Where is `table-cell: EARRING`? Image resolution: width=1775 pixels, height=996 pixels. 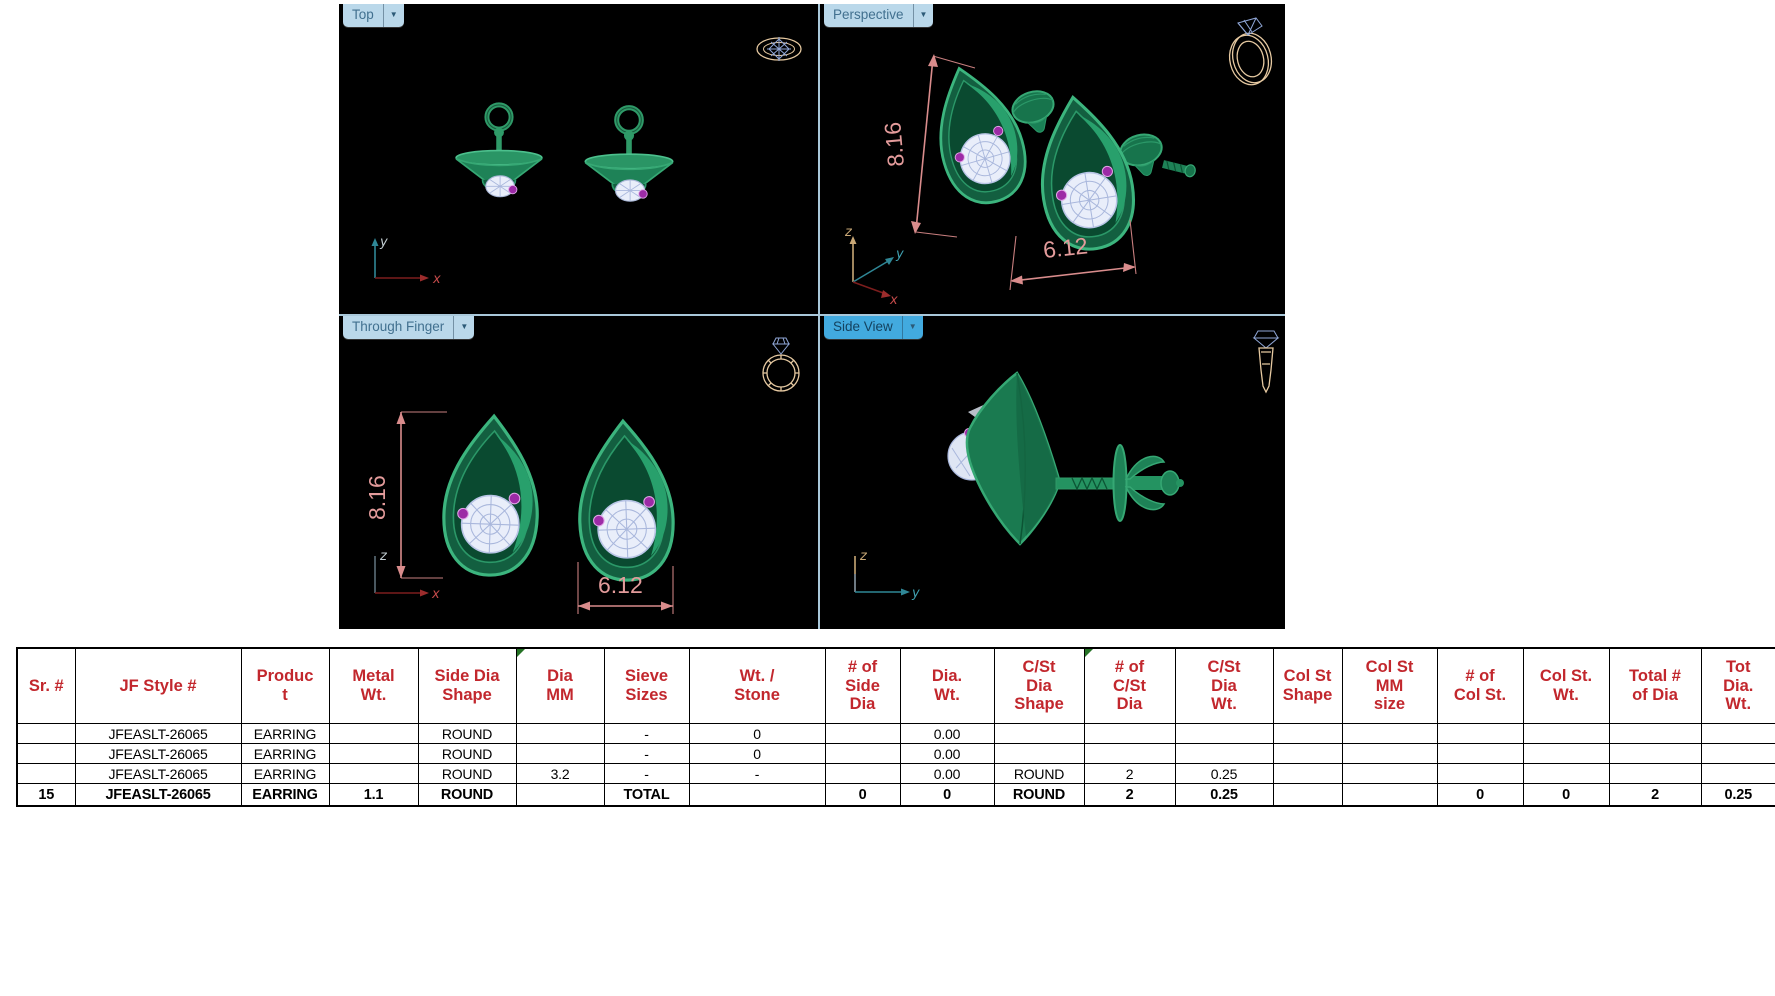 table-cell: EARRING is located at coordinates (285, 795).